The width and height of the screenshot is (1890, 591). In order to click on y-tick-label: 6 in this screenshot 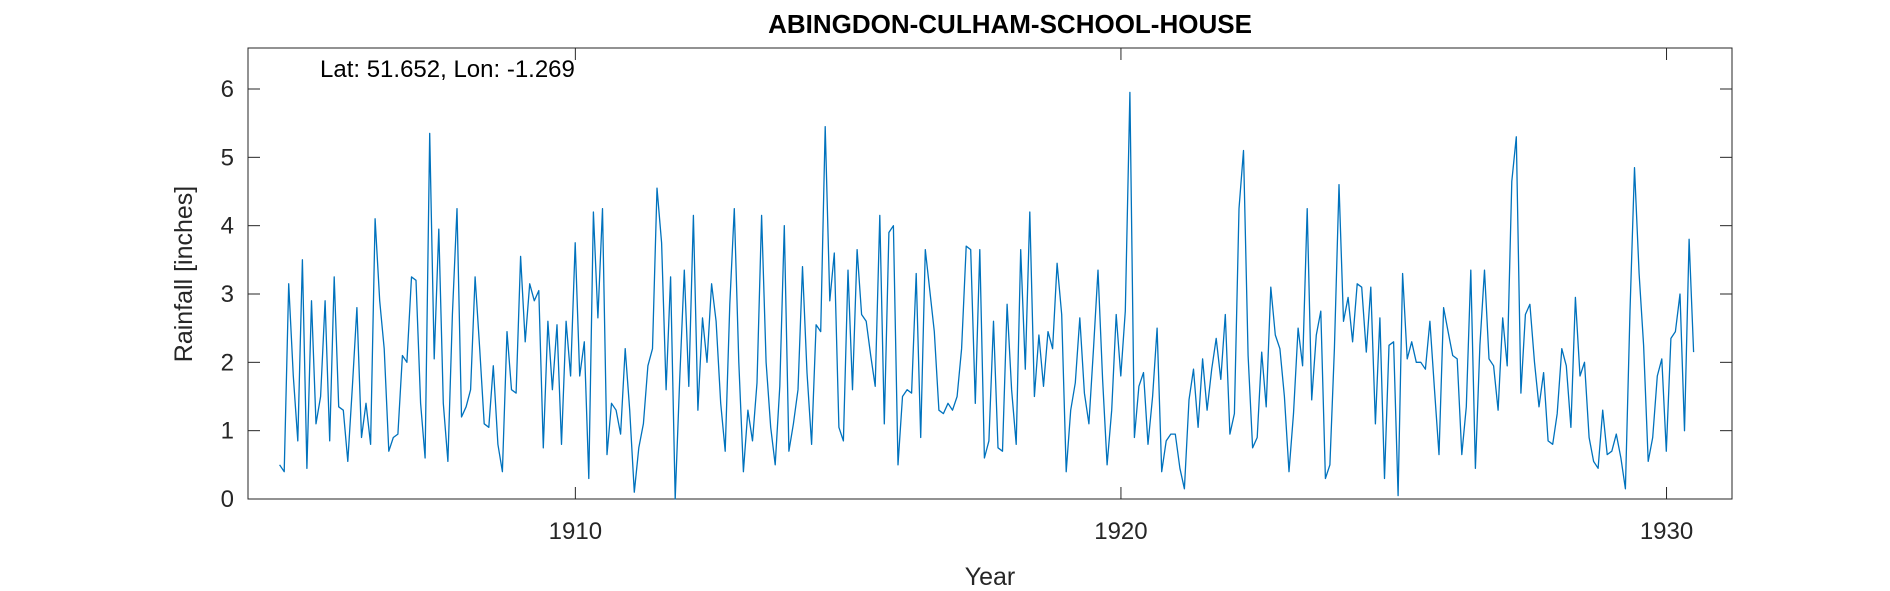, I will do `click(227, 89)`.